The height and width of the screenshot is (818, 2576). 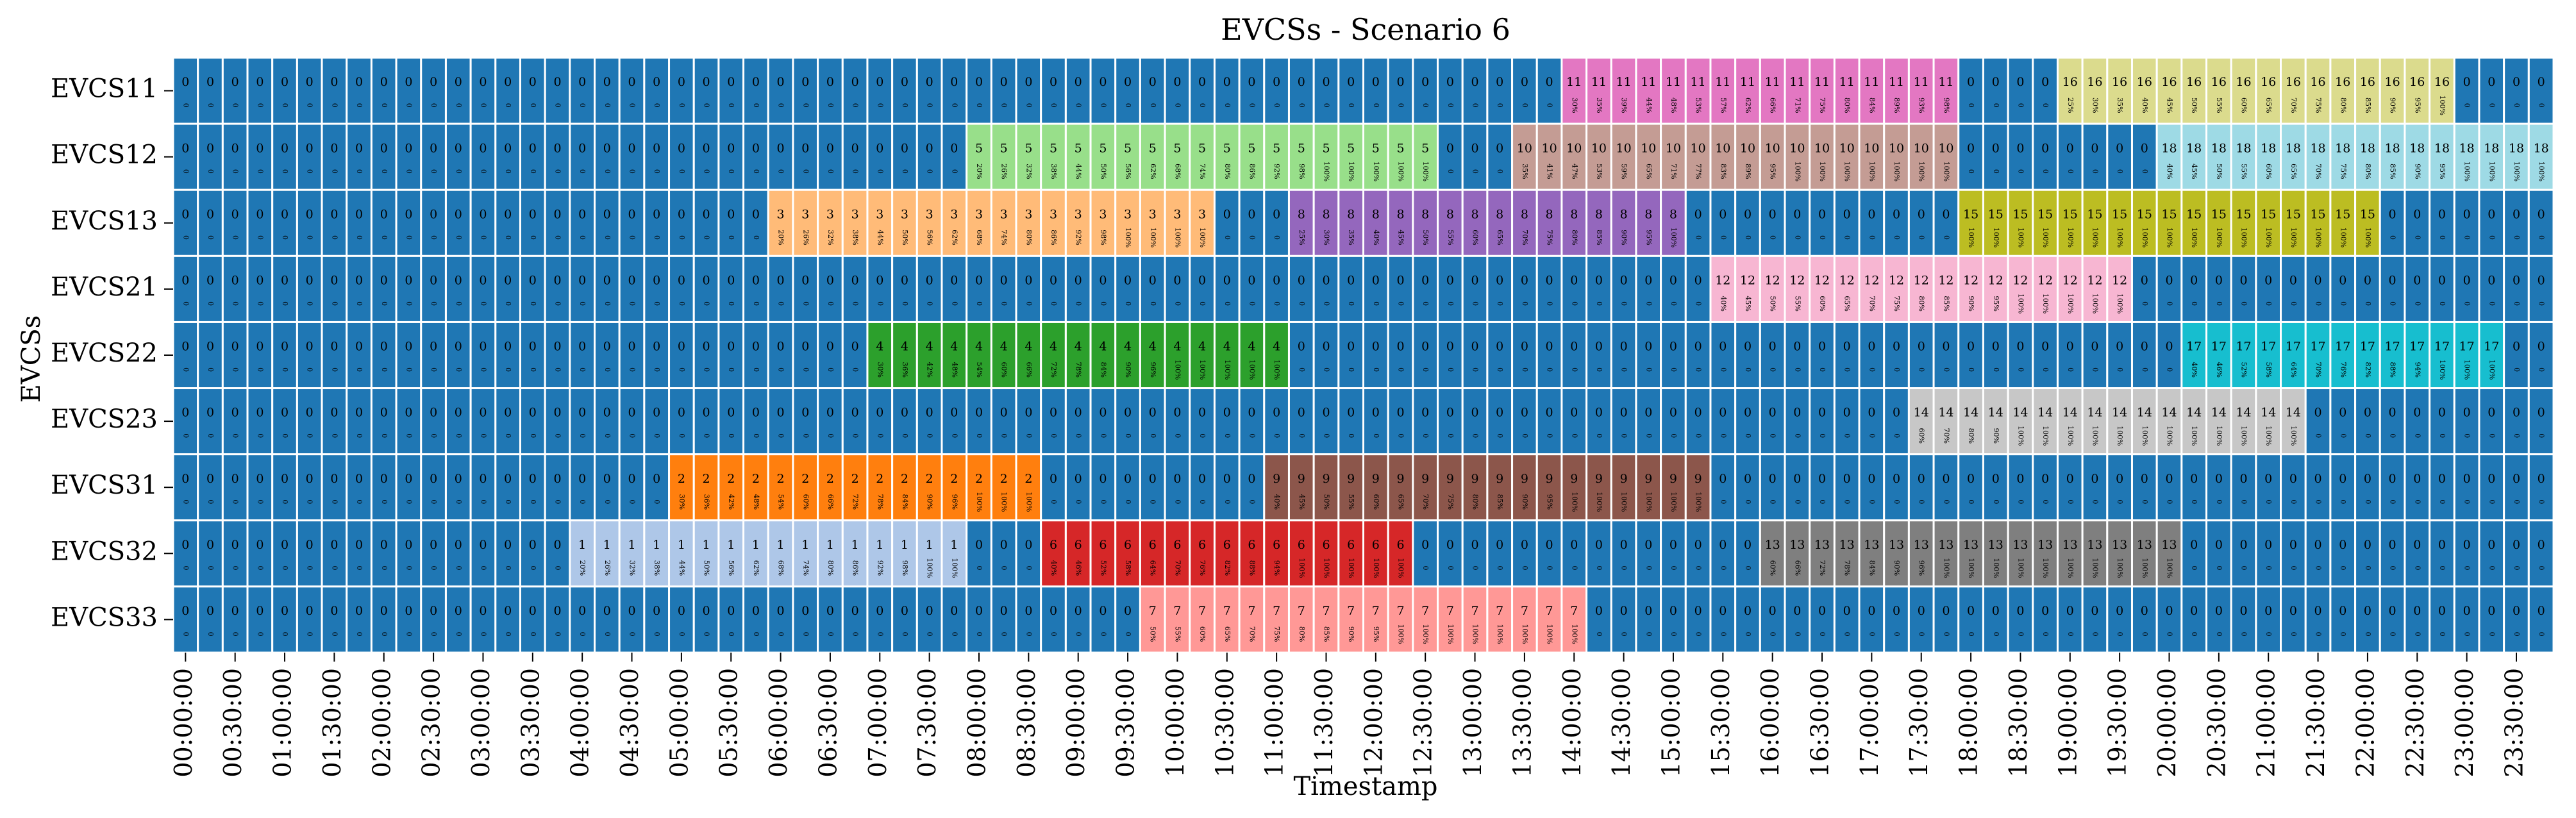 What do you see at coordinates (2243, 148) in the screenshot?
I see `cell-ev-label: 18` at bounding box center [2243, 148].